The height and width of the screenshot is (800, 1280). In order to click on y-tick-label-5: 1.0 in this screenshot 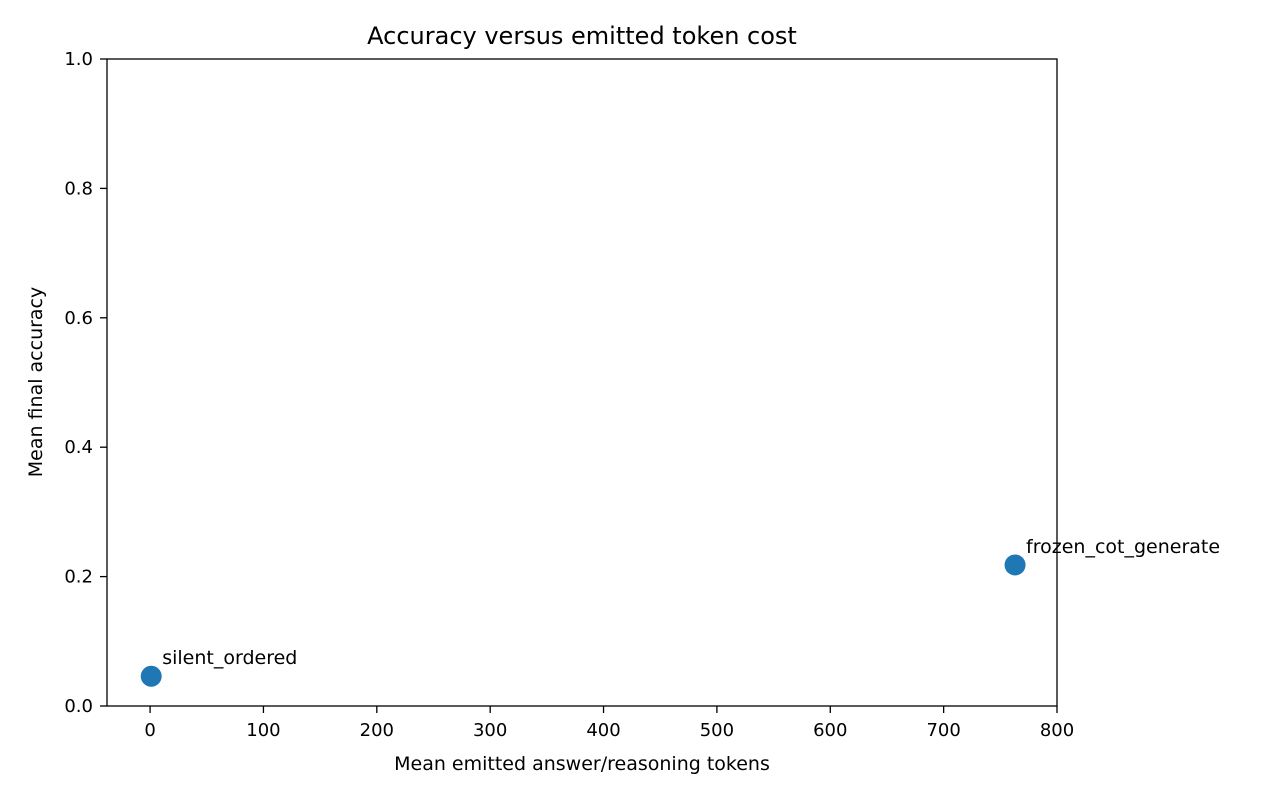, I will do `click(78, 59)`.